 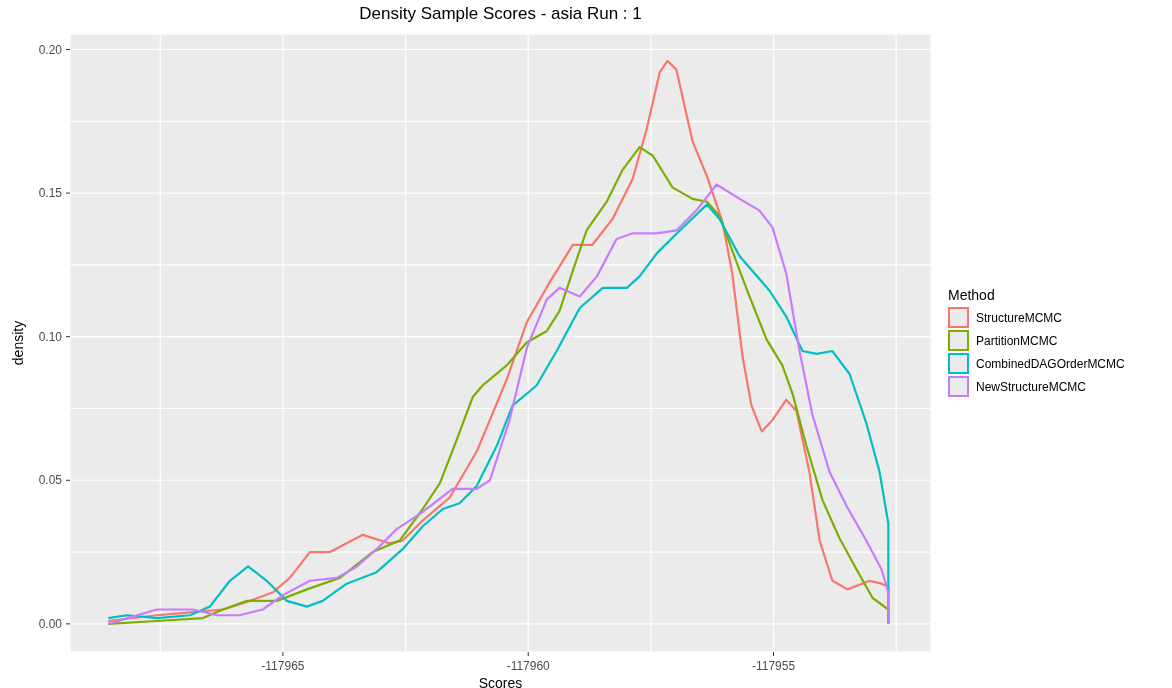 I want to click on y-tick-label: 0.00, so click(x=50, y=623).